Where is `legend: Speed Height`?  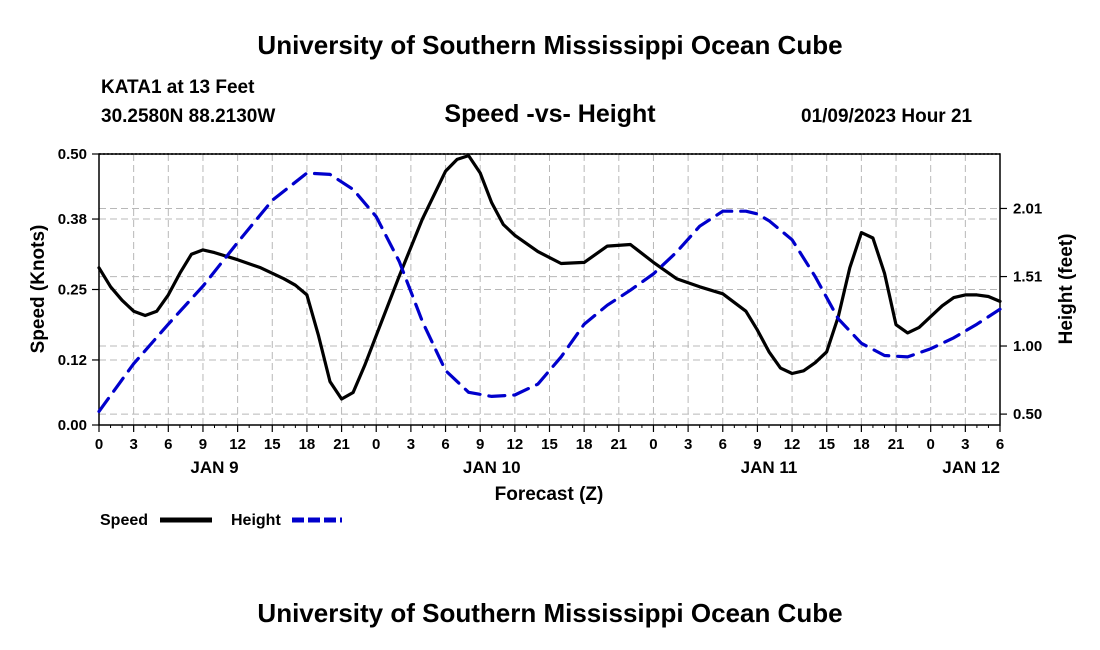
legend: Speed Height is located at coordinates (221, 520).